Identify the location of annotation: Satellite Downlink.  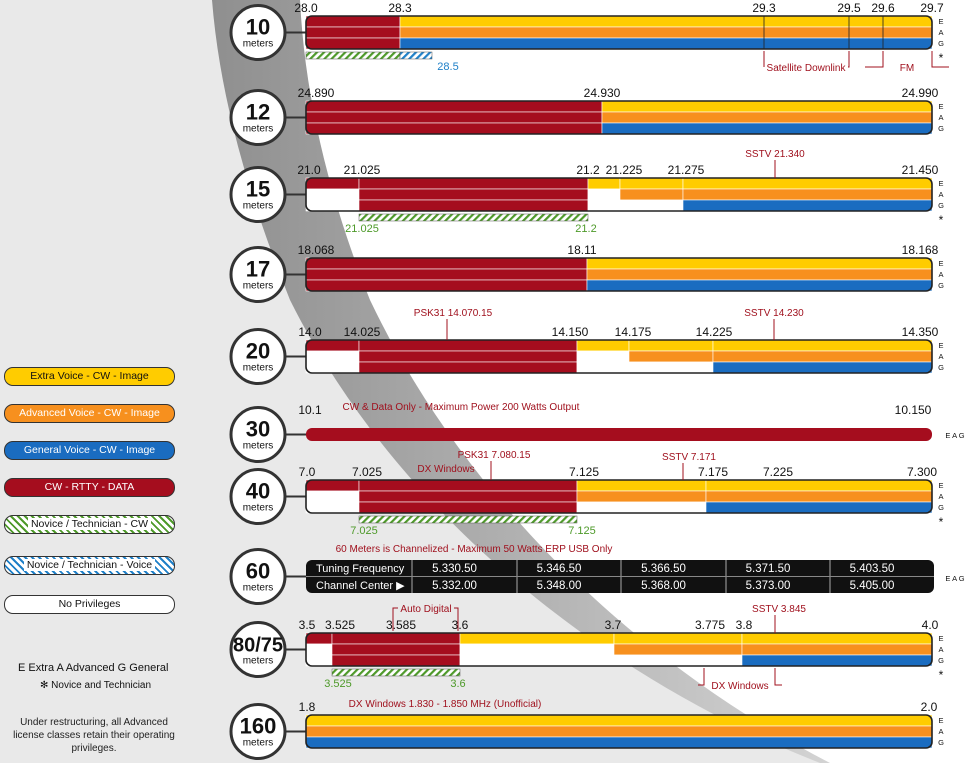
(807, 68).